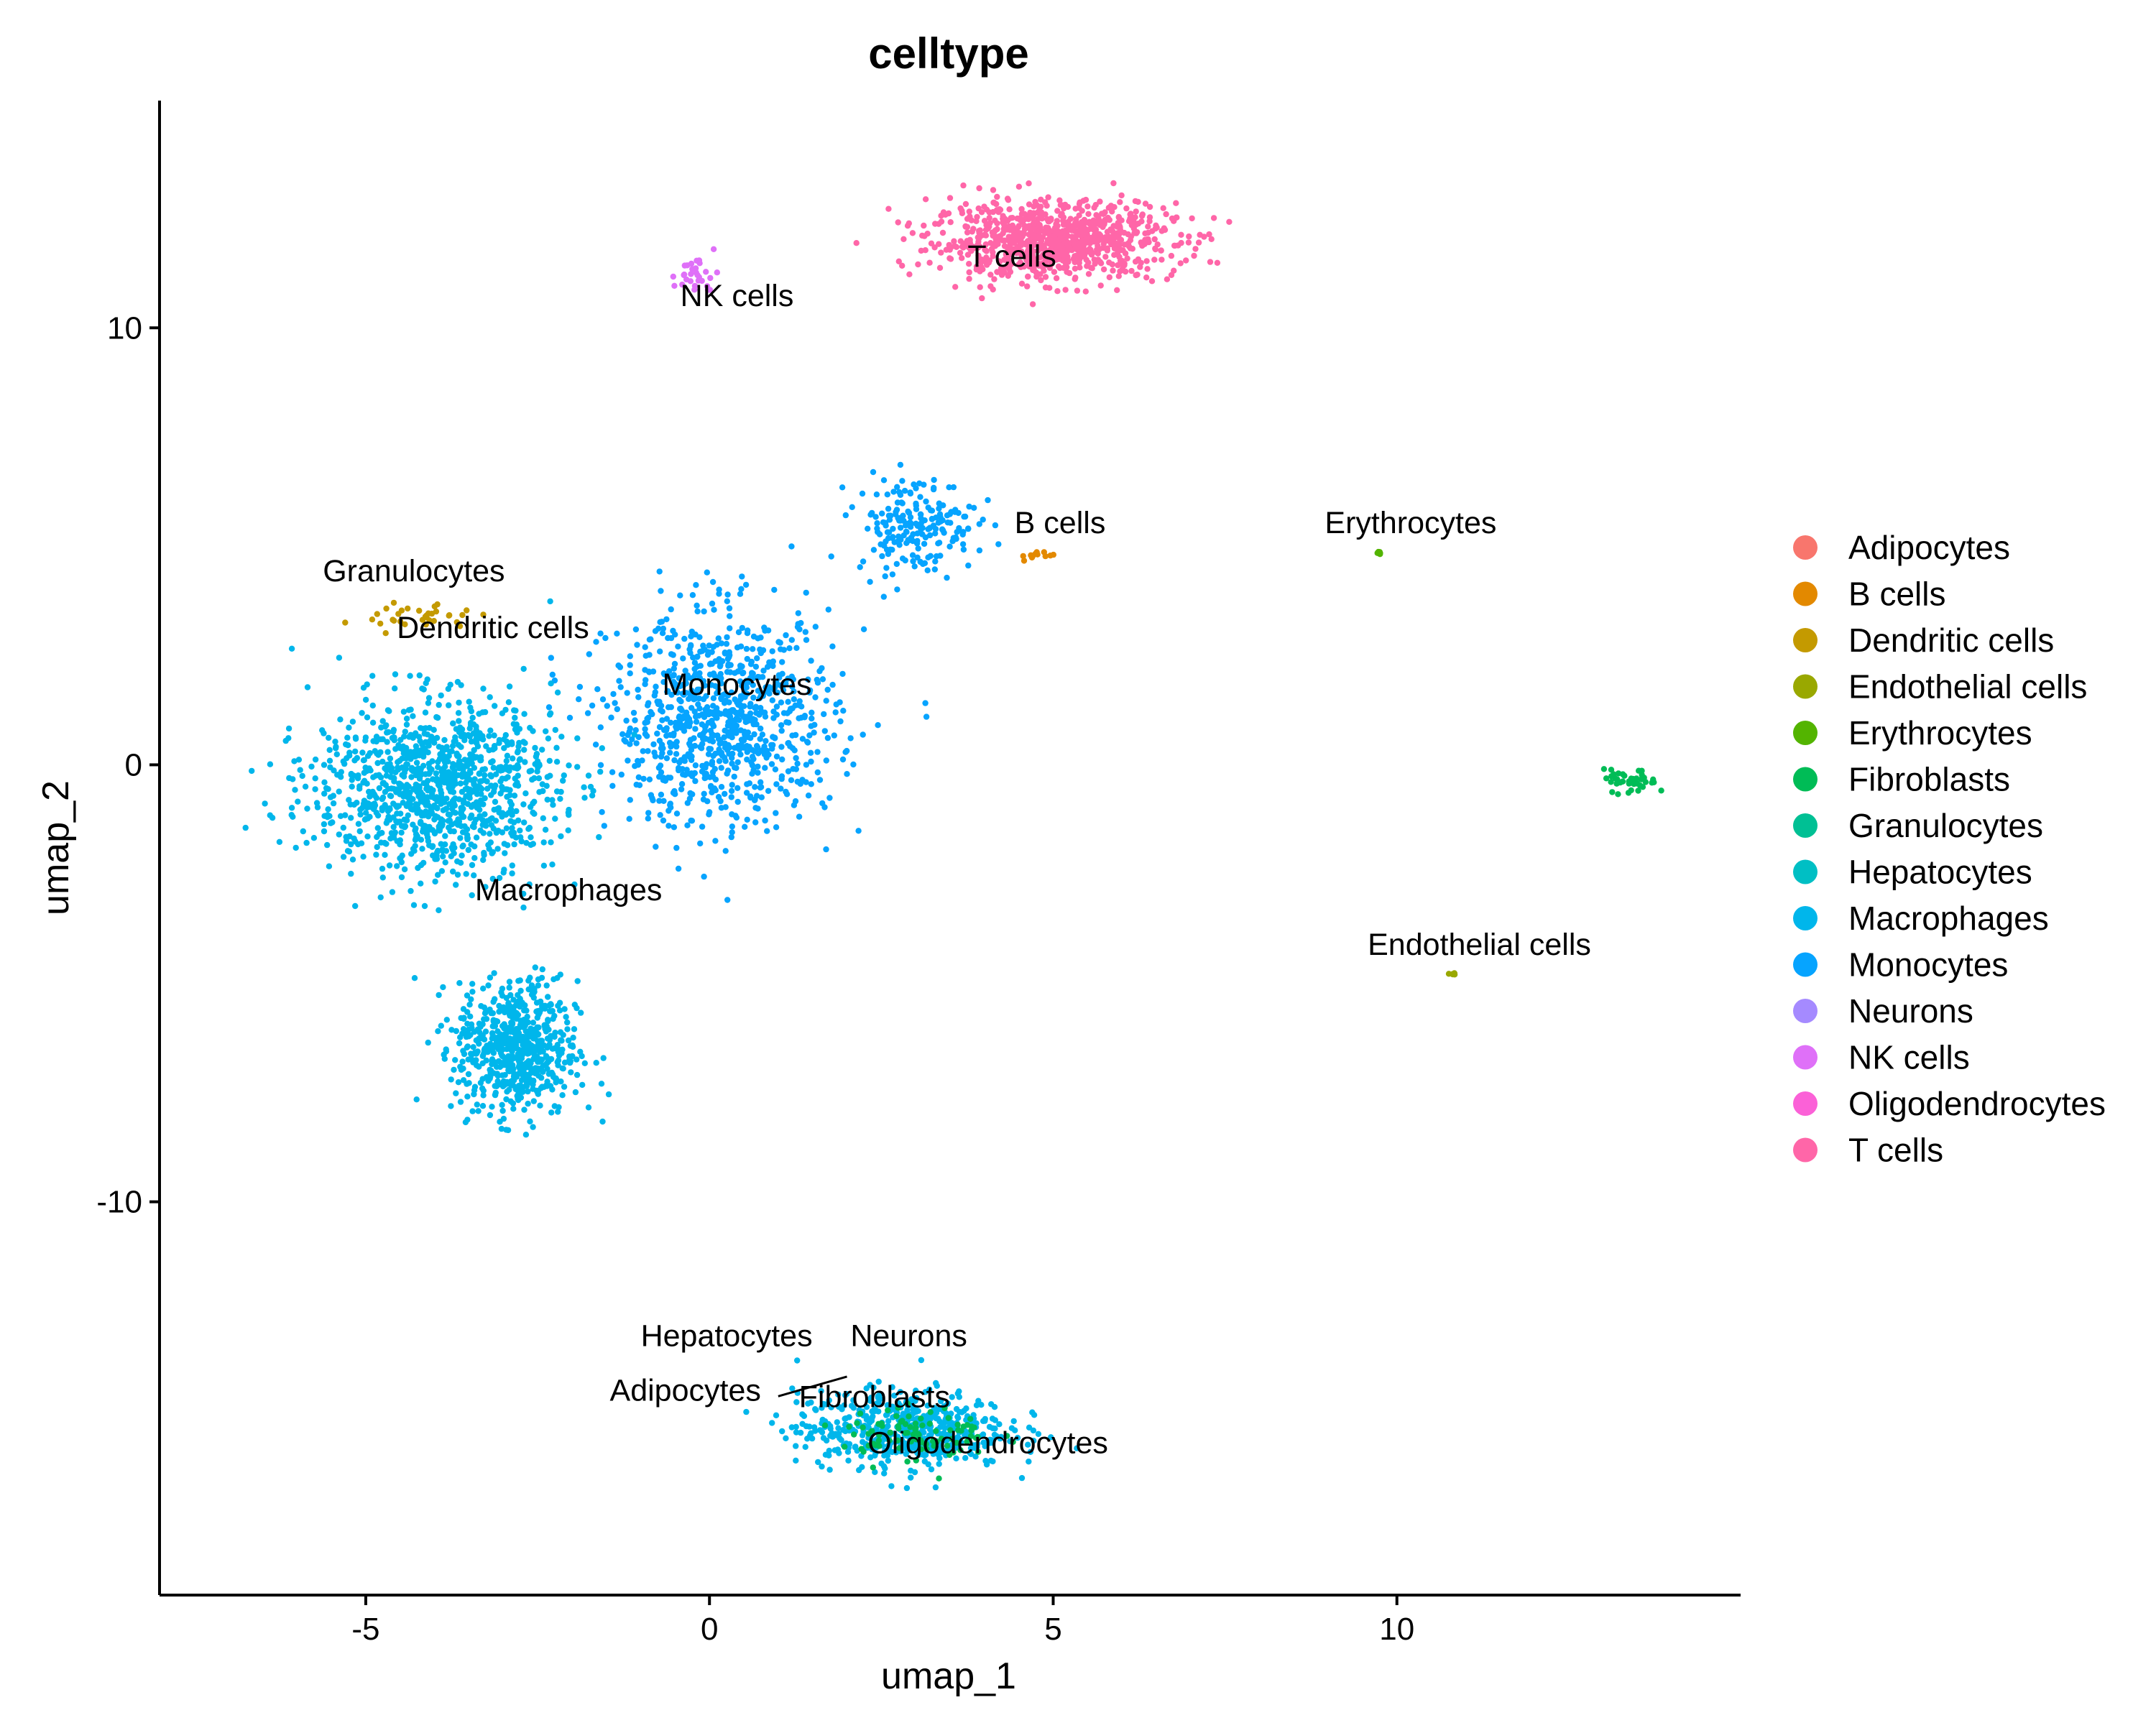 The width and height of the screenshot is (2156, 1728). I want to click on point-nk-cells, so click(674, 286).